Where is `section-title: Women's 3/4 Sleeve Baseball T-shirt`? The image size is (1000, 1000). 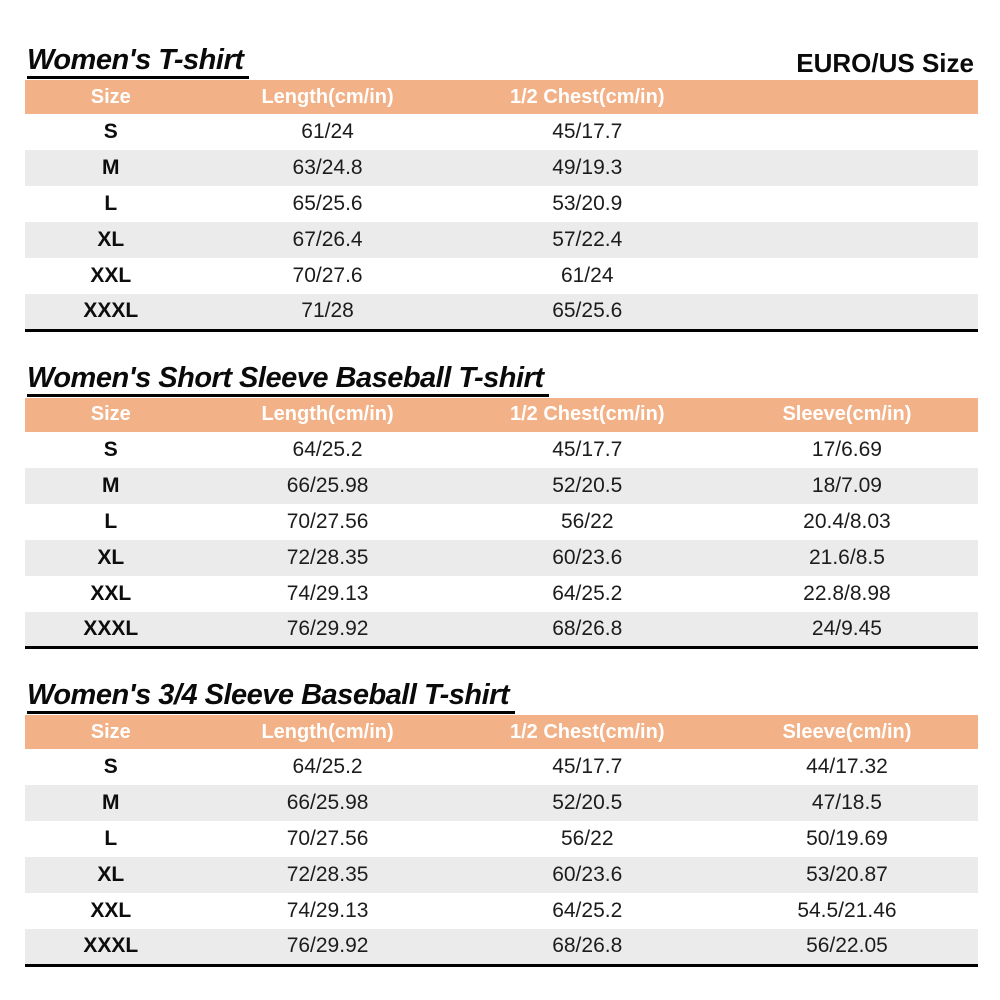
section-title: Women's 3/4 Sleeve Baseball T-shirt is located at coordinates (502, 697).